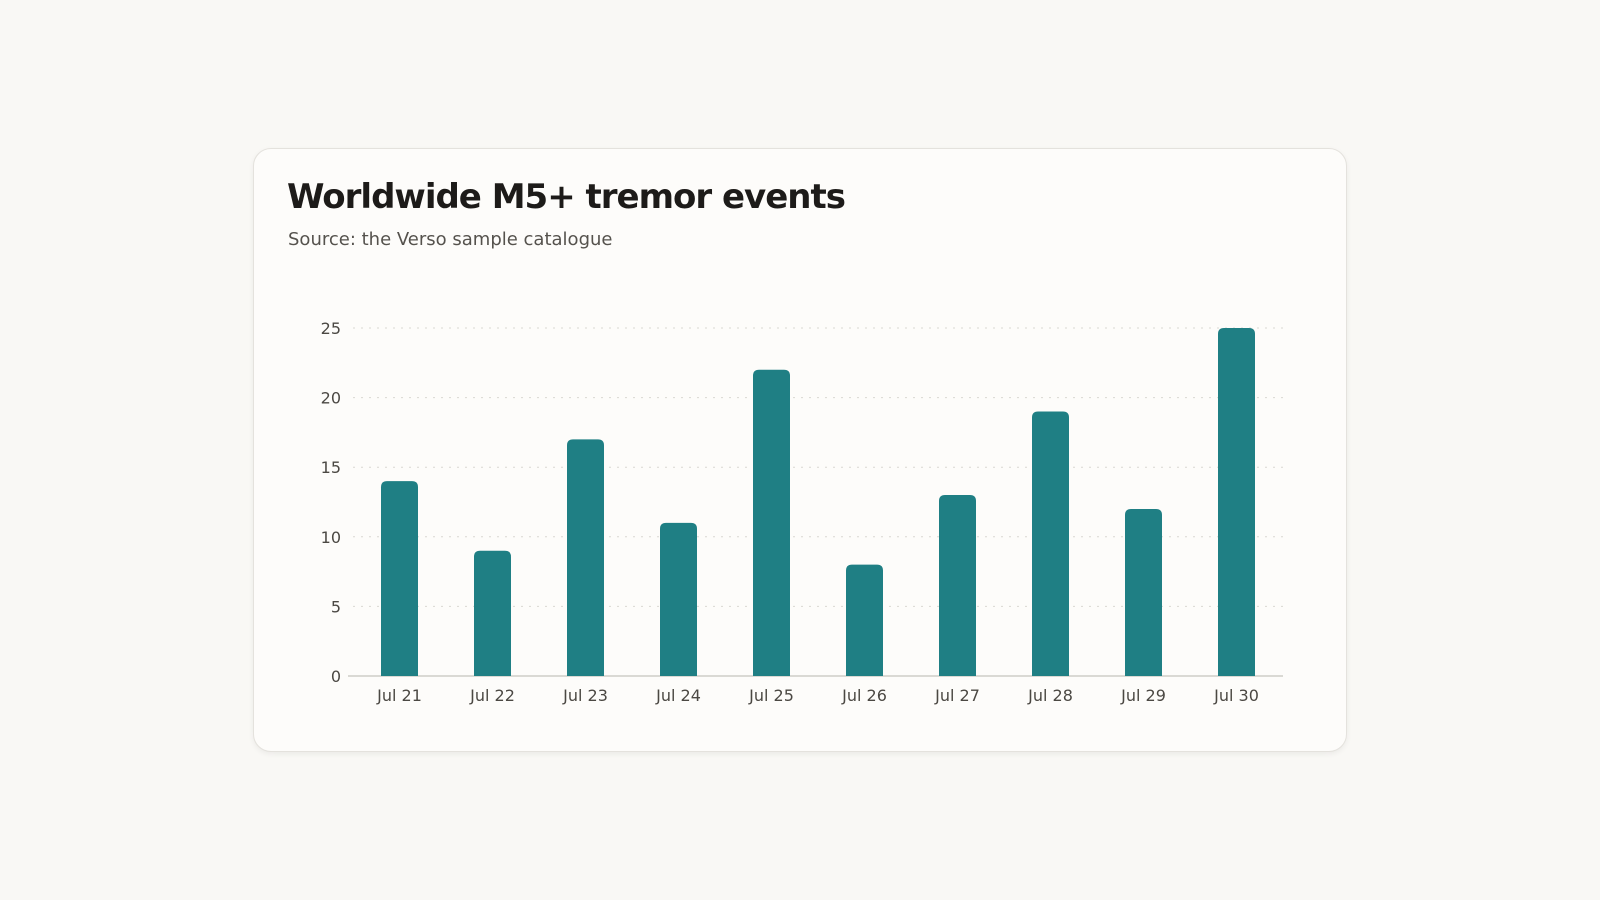  What do you see at coordinates (331, 467) in the screenshot?
I see `y-tick-label: 15` at bounding box center [331, 467].